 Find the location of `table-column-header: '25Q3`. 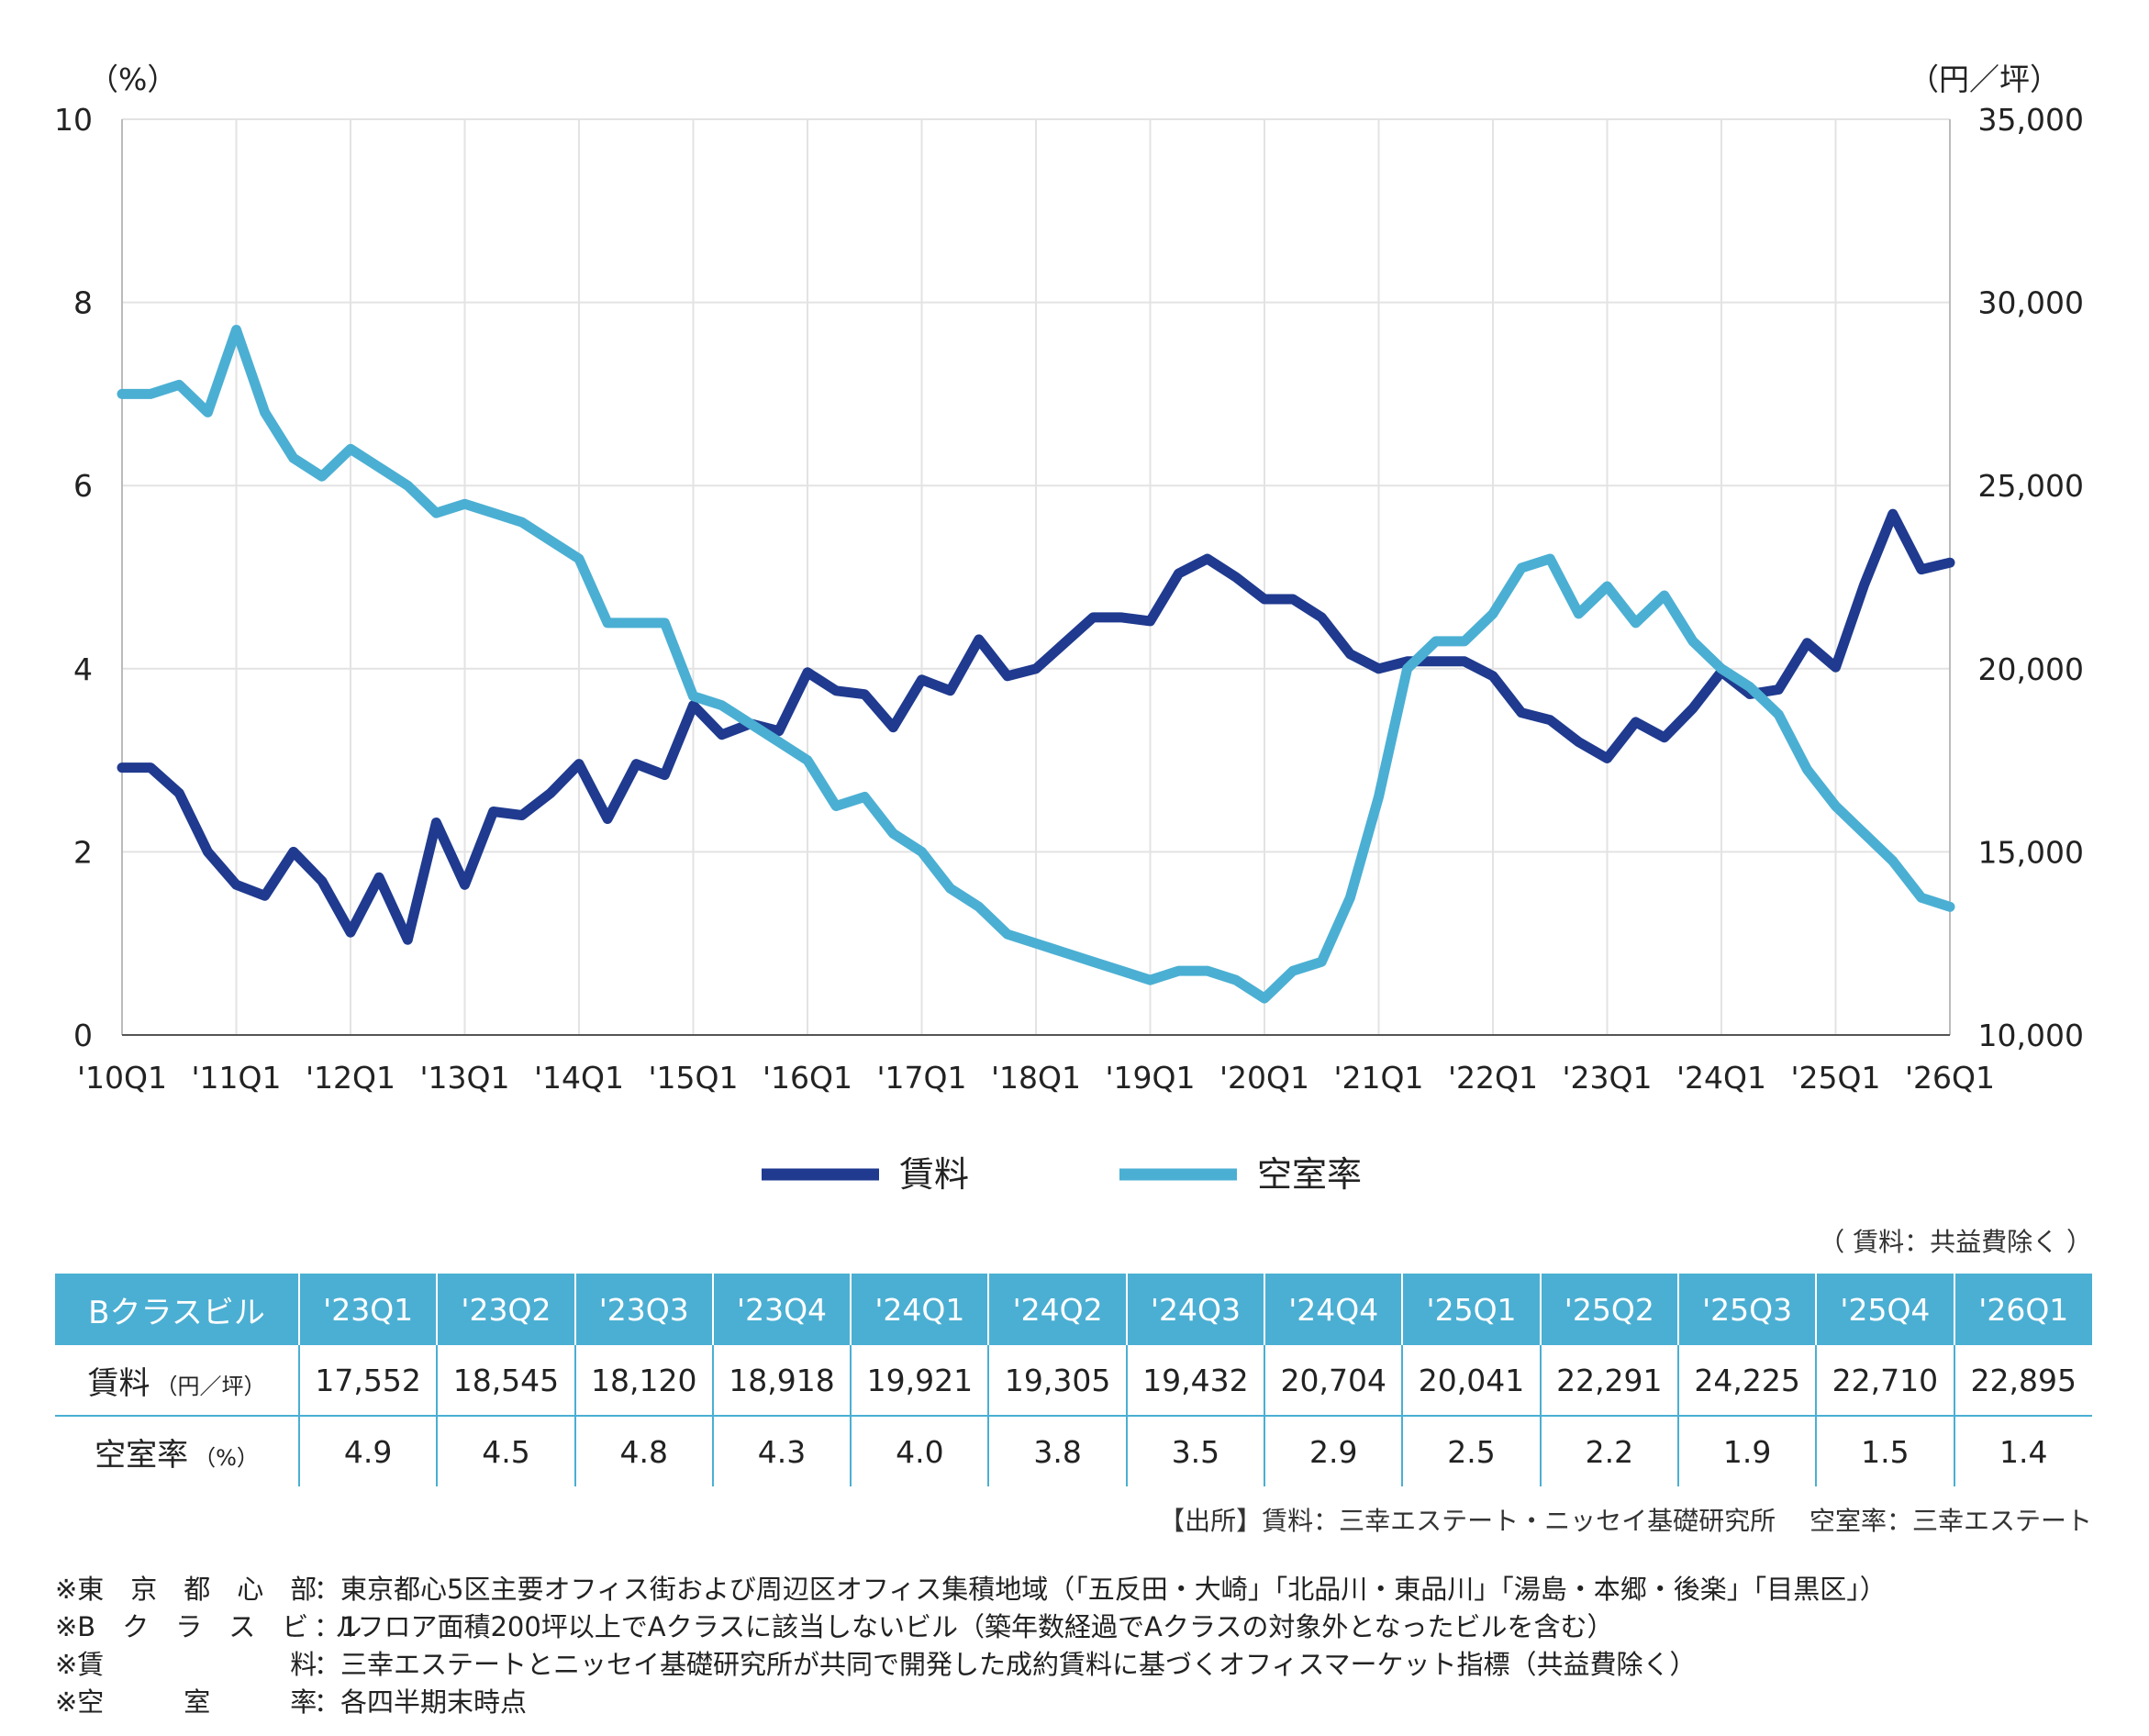

table-column-header: '25Q3 is located at coordinates (1748, 1309).